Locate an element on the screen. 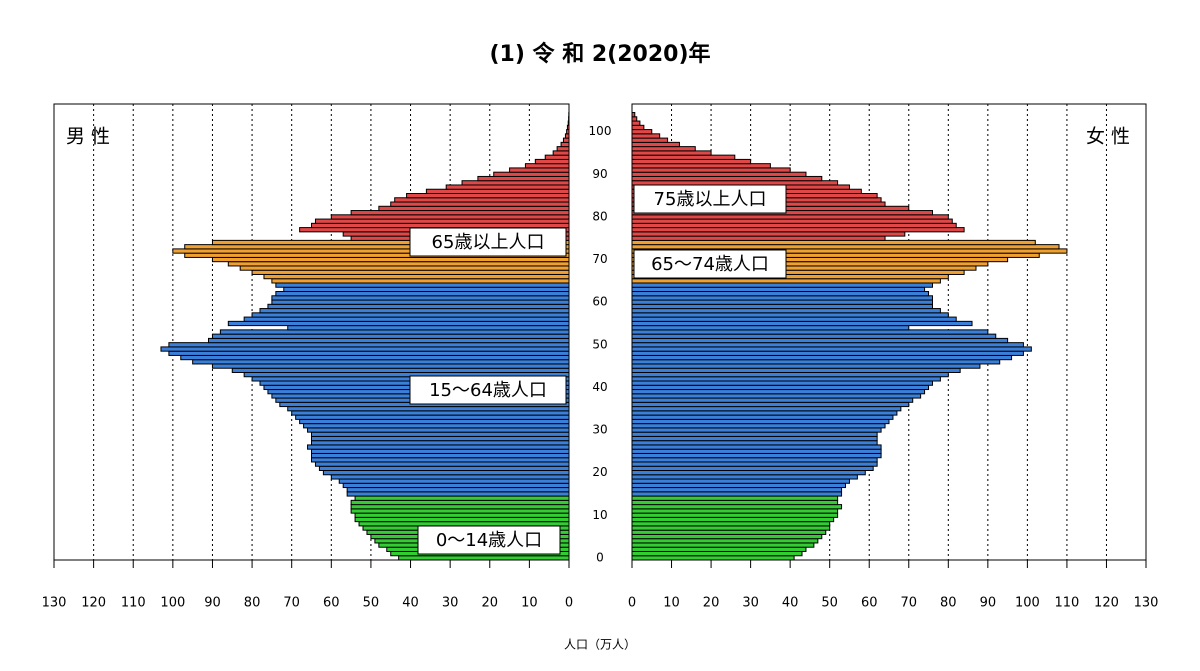  x-tick-label: 80 is located at coordinates (948, 603).